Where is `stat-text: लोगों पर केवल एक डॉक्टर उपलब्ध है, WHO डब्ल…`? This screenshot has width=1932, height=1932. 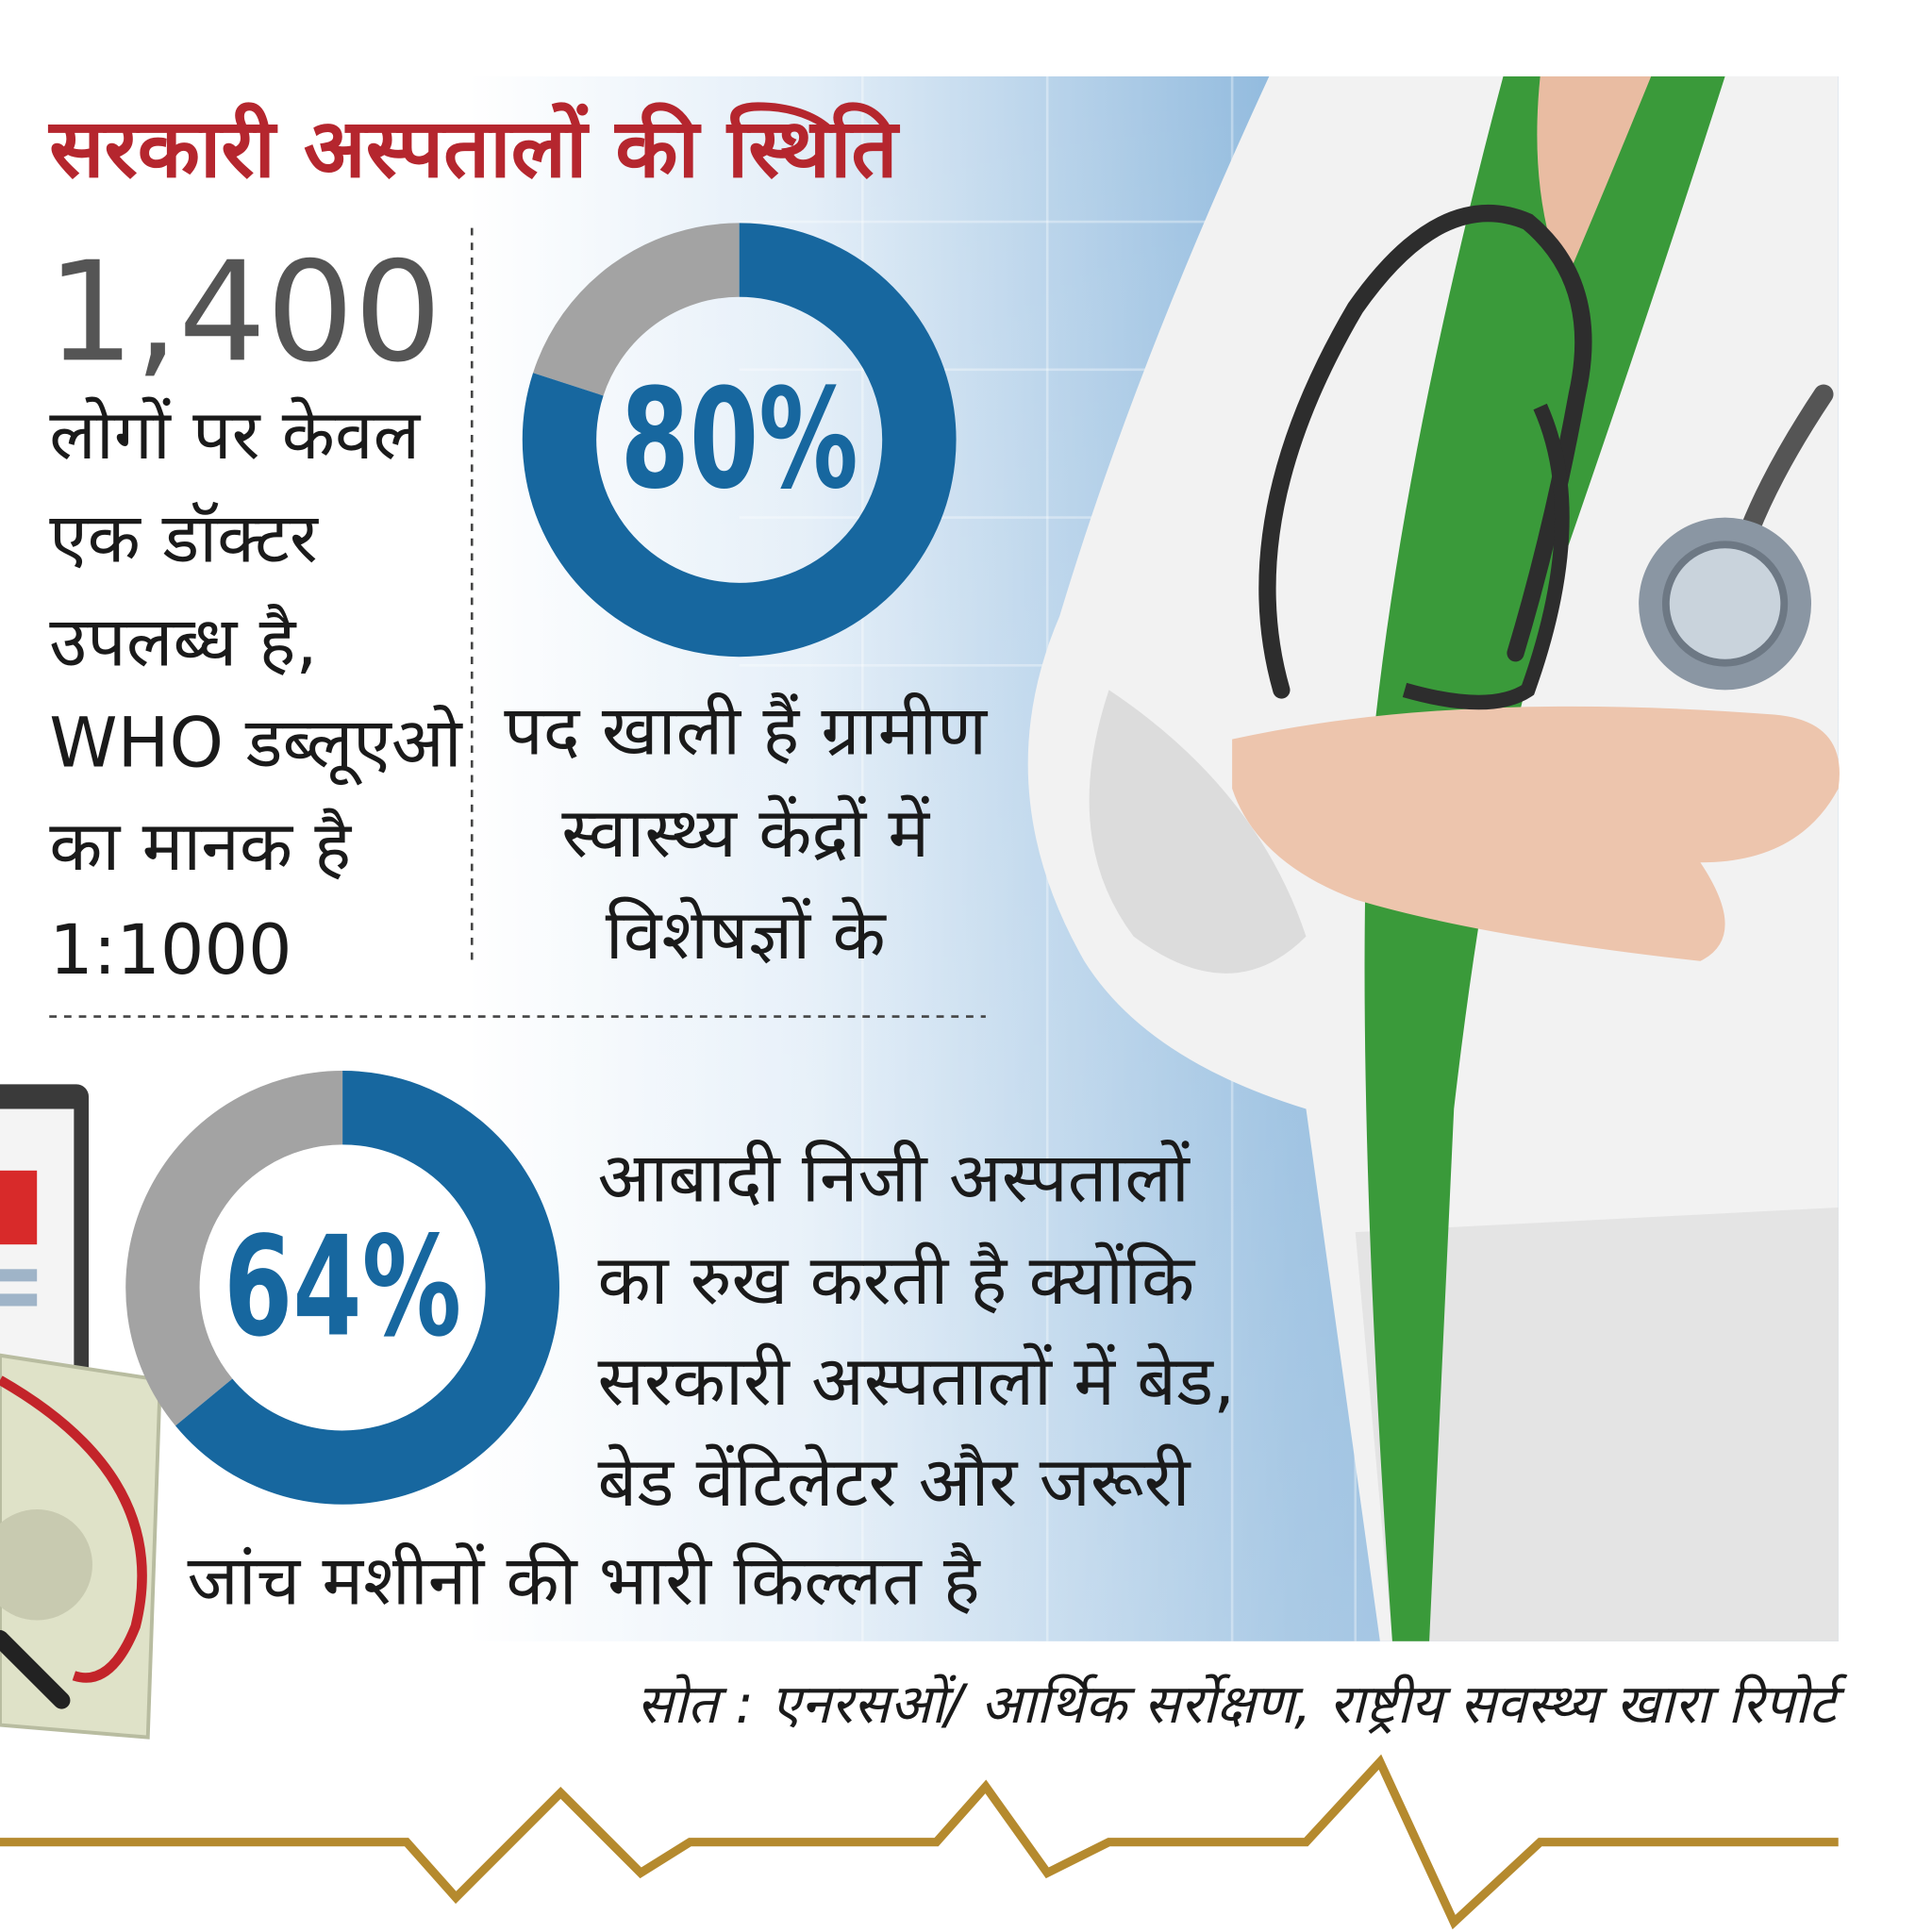 stat-text: लोगों पर केवल एक डॉक्टर उपलब्ध है, WHO डब्ल… is located at coordinates (256, 693).